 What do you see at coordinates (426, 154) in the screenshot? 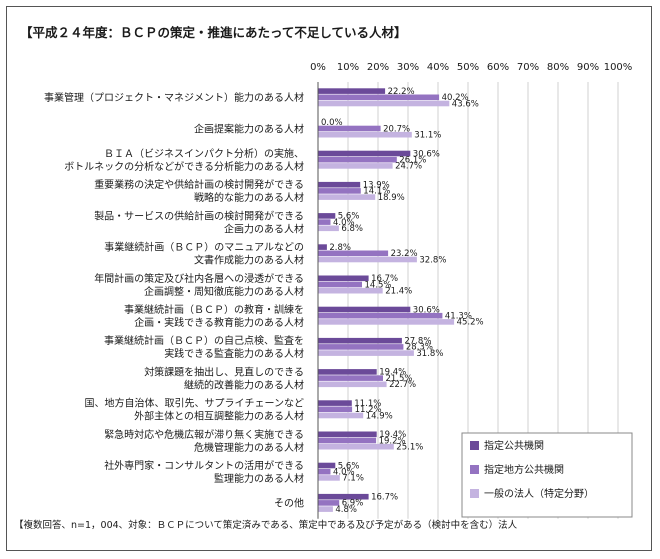
I see `data-label: 30.6%` at bounding box center [426, 154].